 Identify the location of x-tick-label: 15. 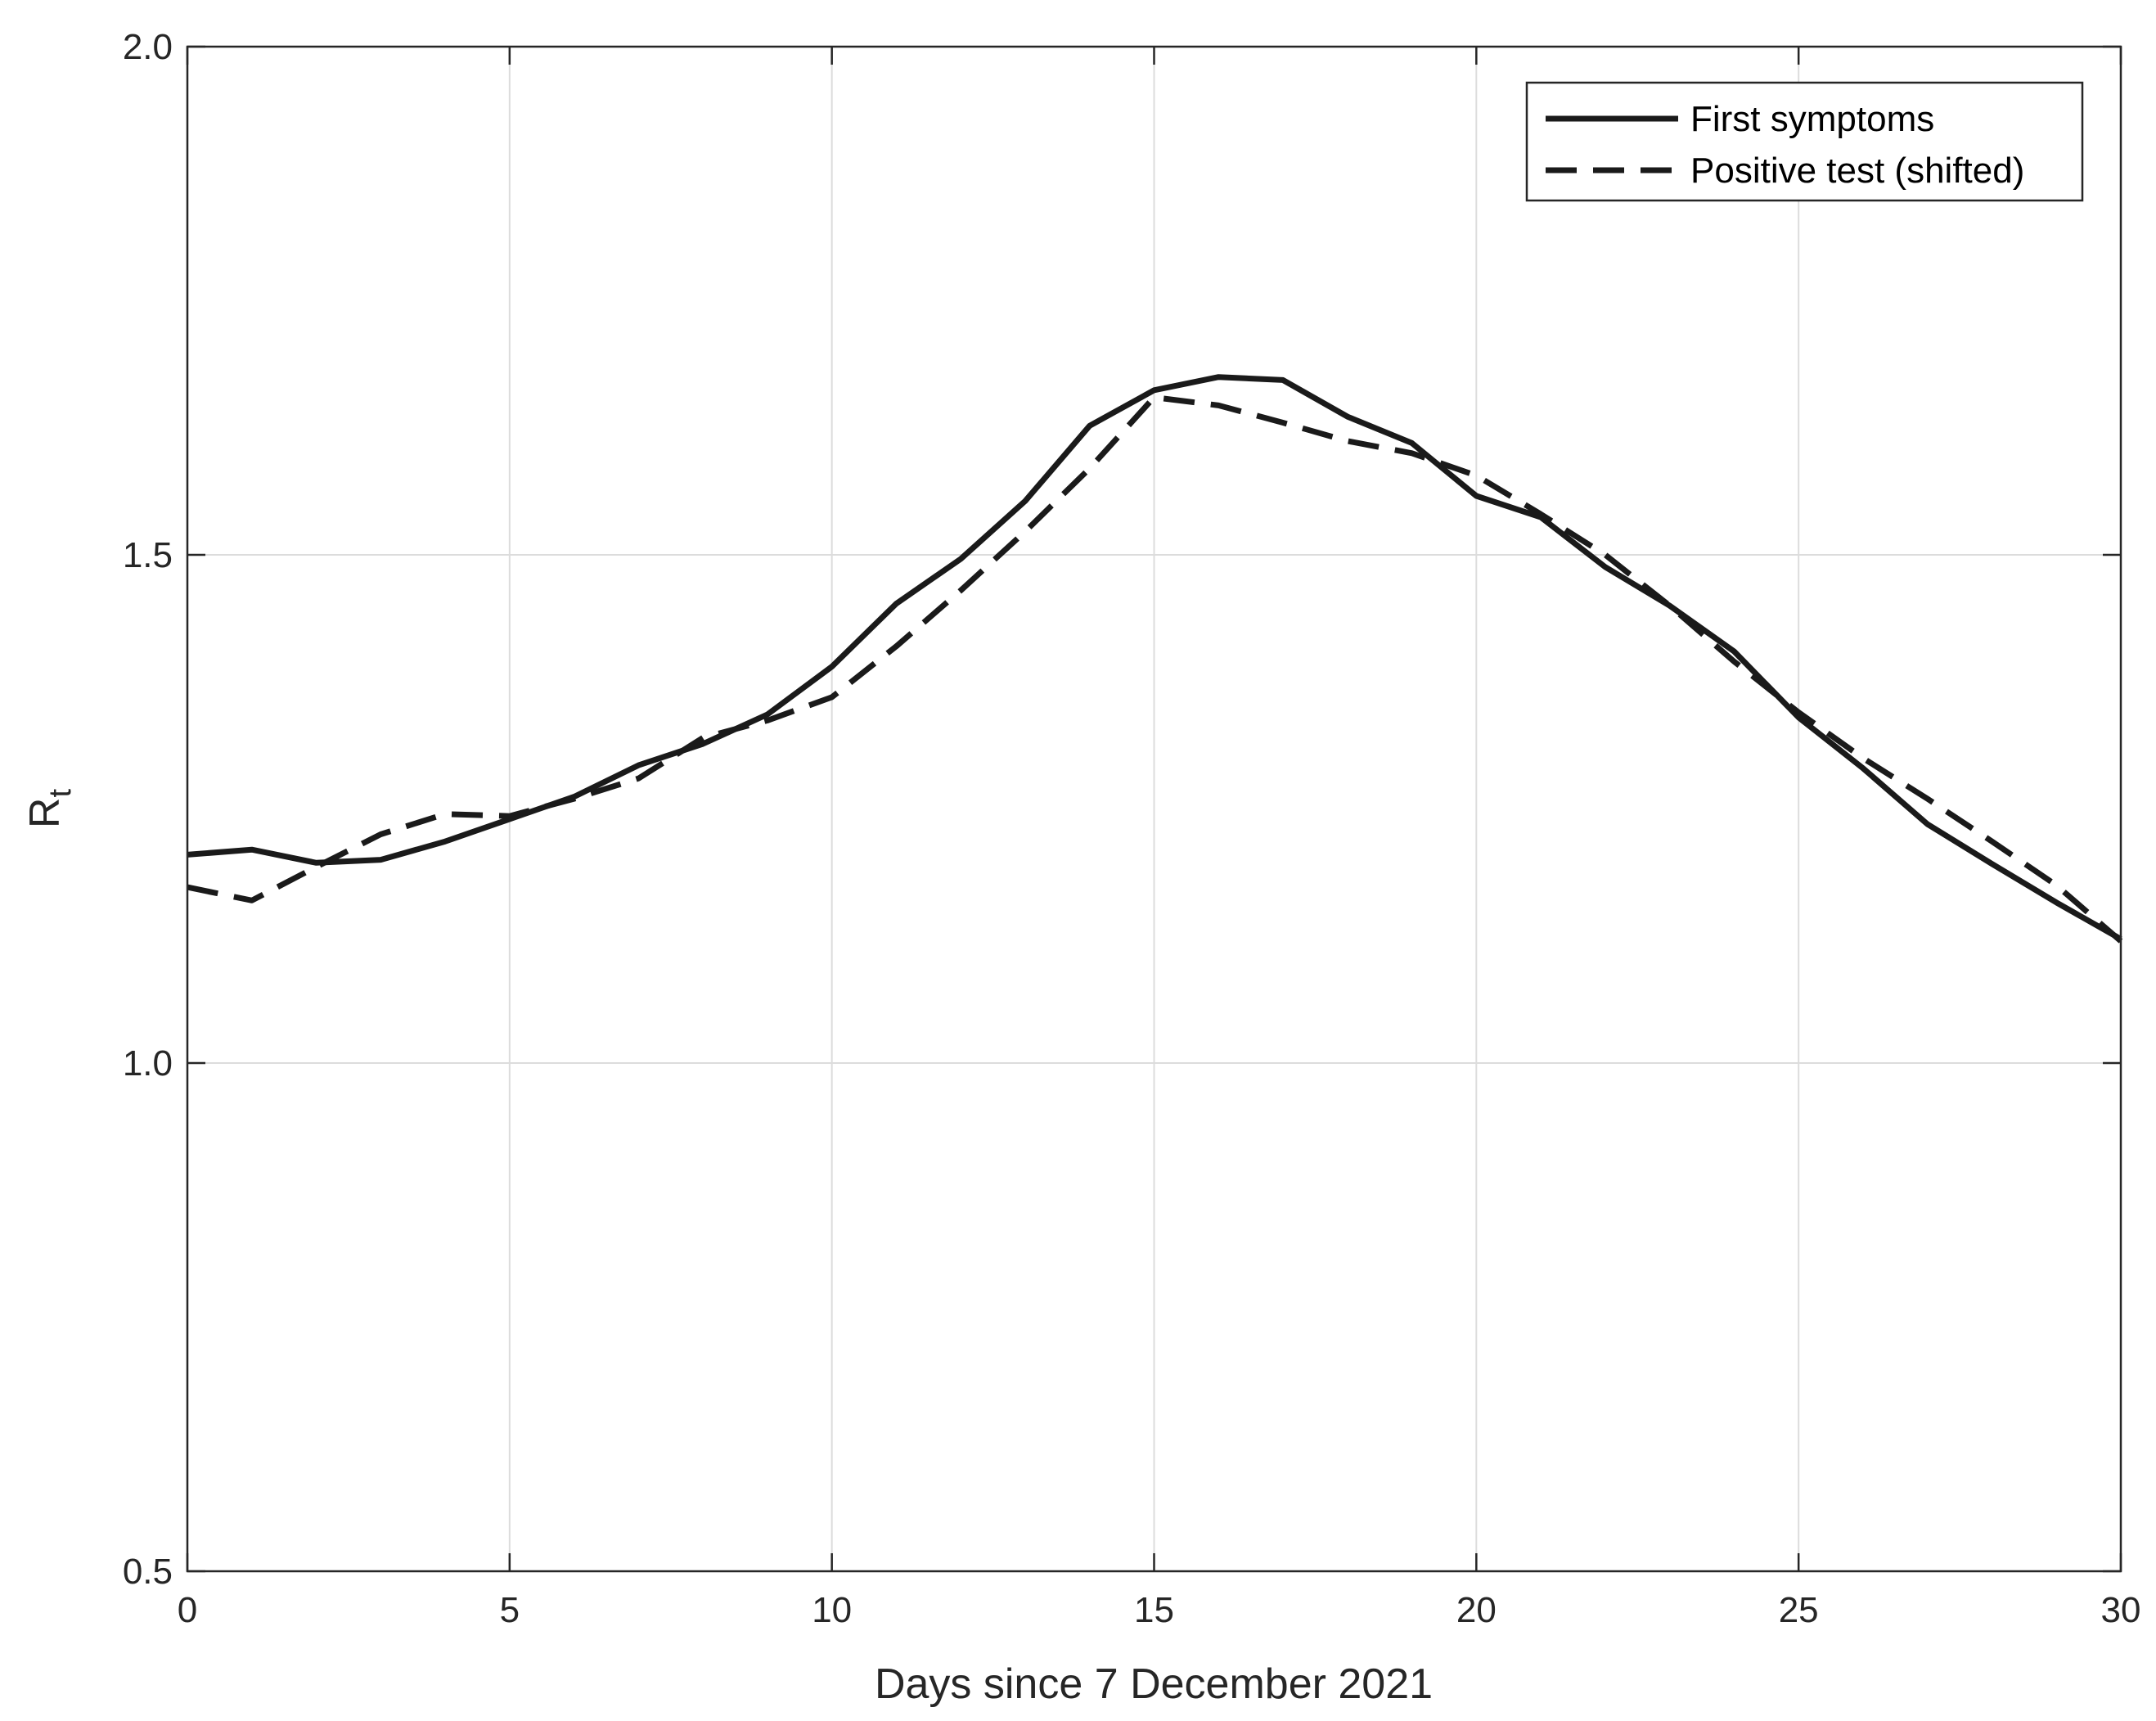
(1154, 1610).